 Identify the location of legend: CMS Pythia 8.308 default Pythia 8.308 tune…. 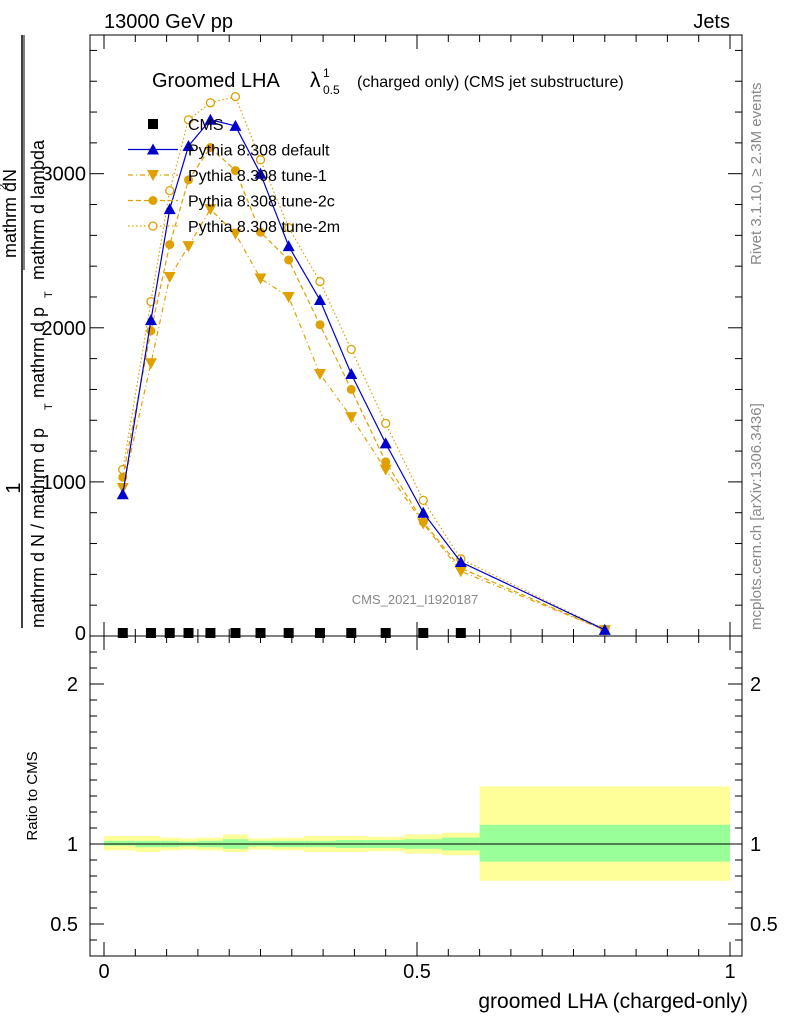
(234, 176).